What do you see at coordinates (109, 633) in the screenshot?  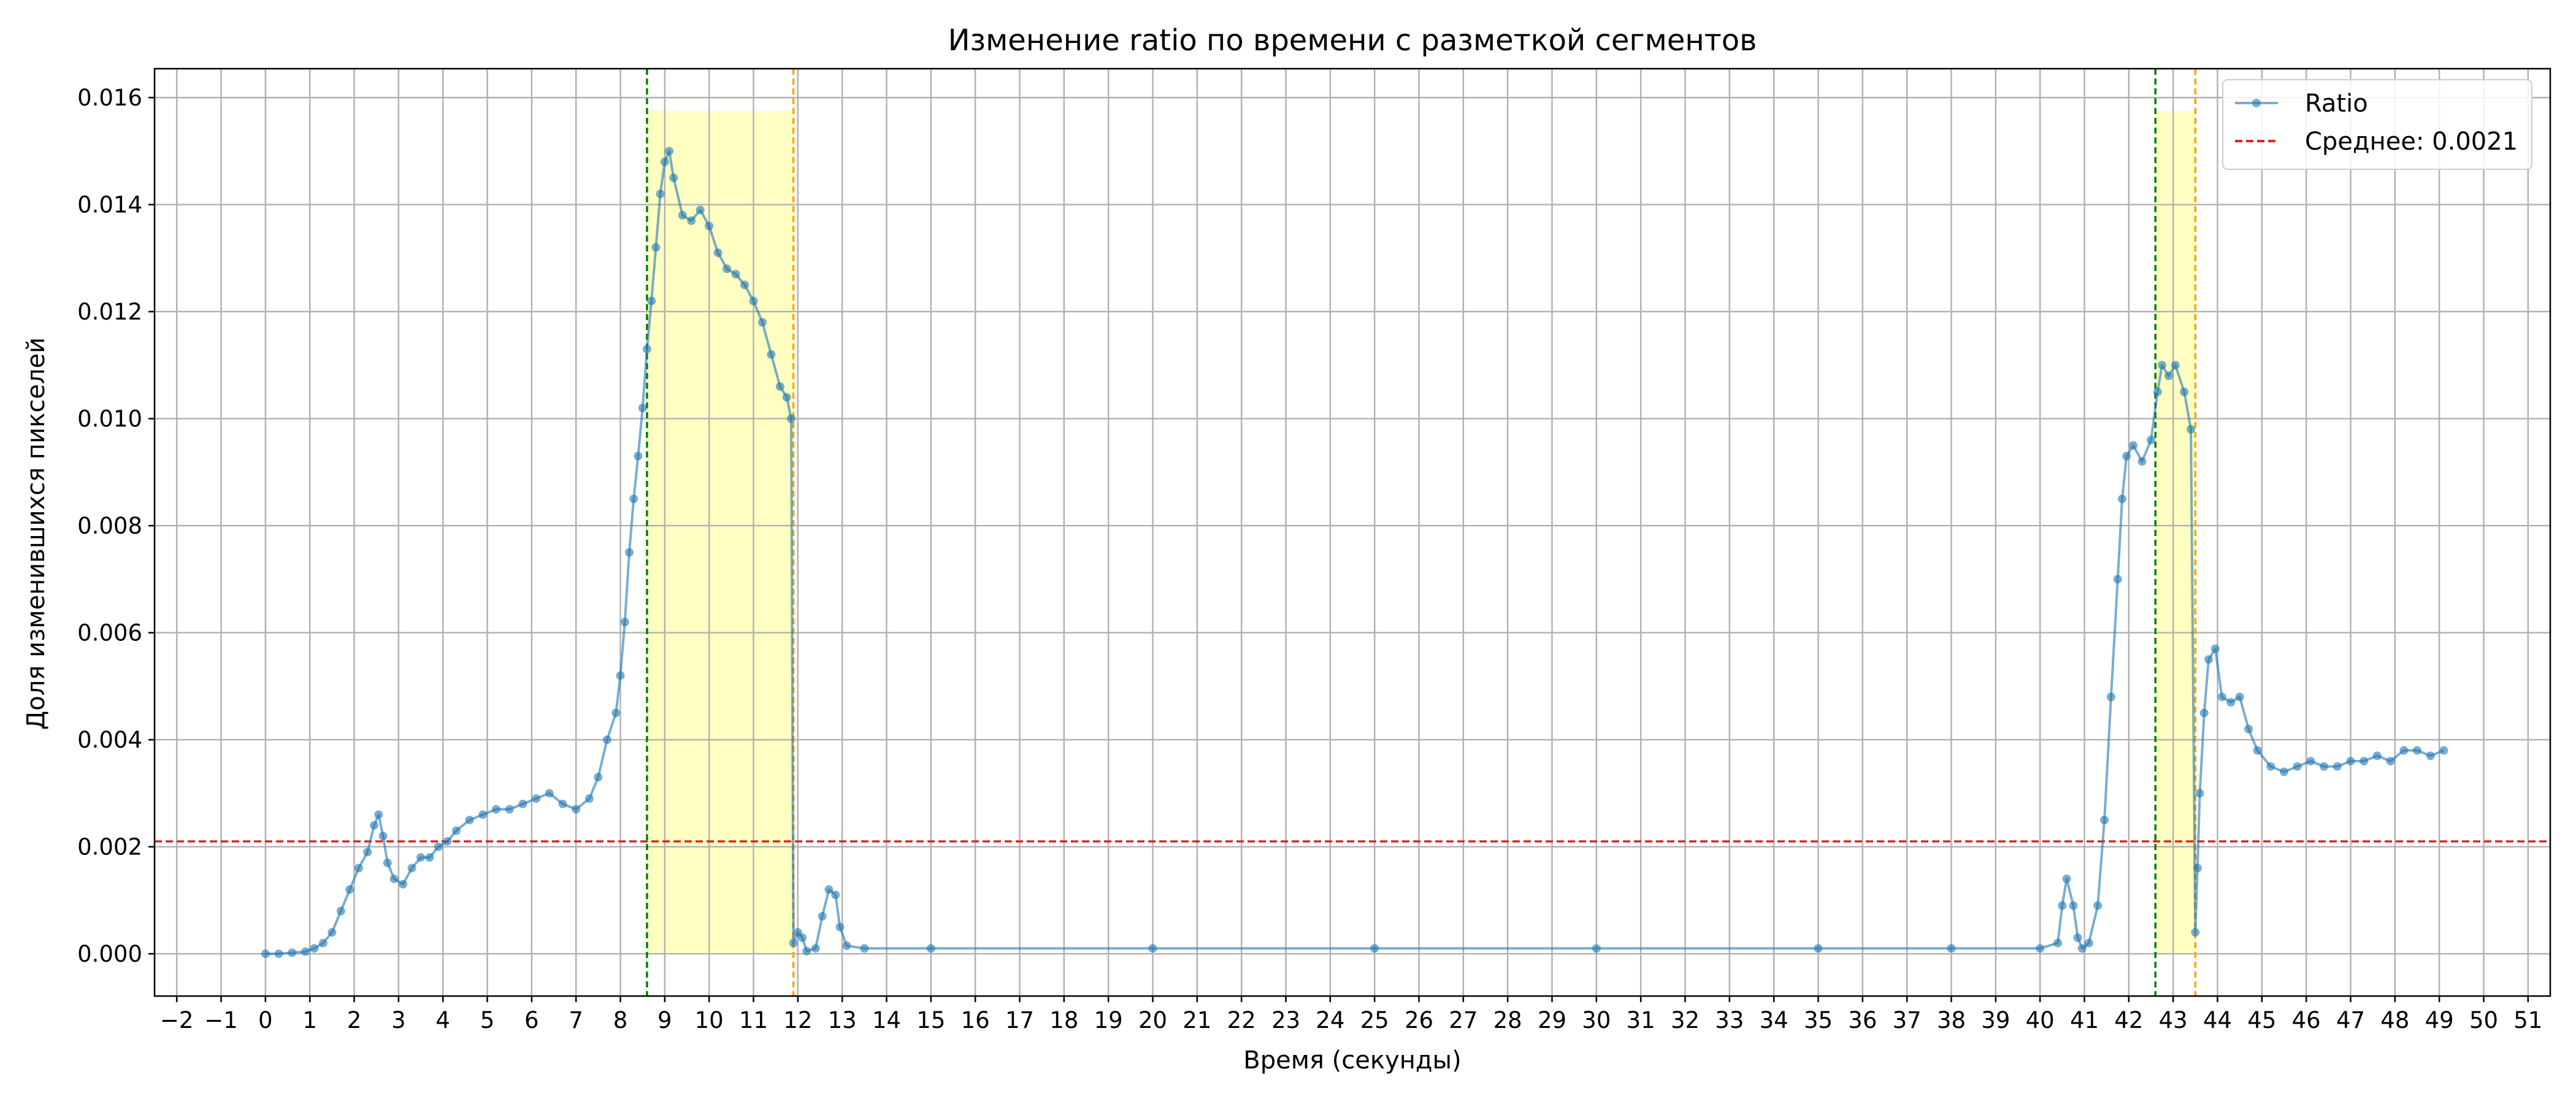 I see `y-tick-label: 0.006` at bounding box center [109, 633].